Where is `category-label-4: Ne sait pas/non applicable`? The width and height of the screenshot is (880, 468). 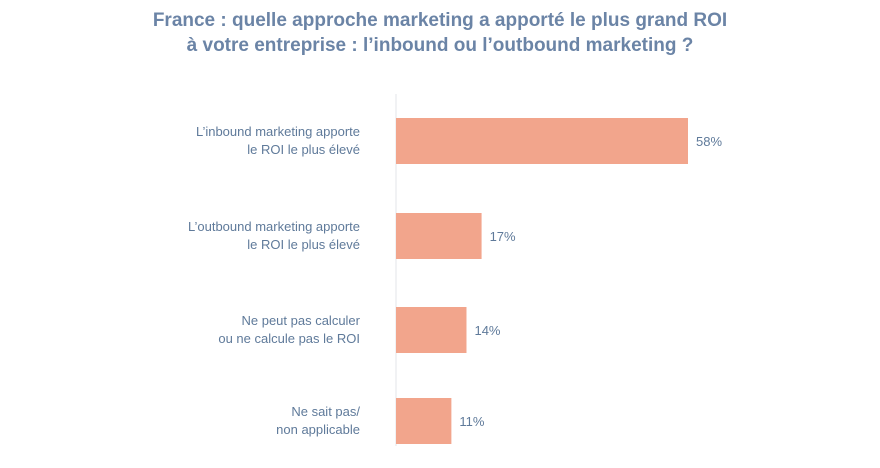 category-label-4: Ne sait pas/non applicable is located at coordinates (318, 420).